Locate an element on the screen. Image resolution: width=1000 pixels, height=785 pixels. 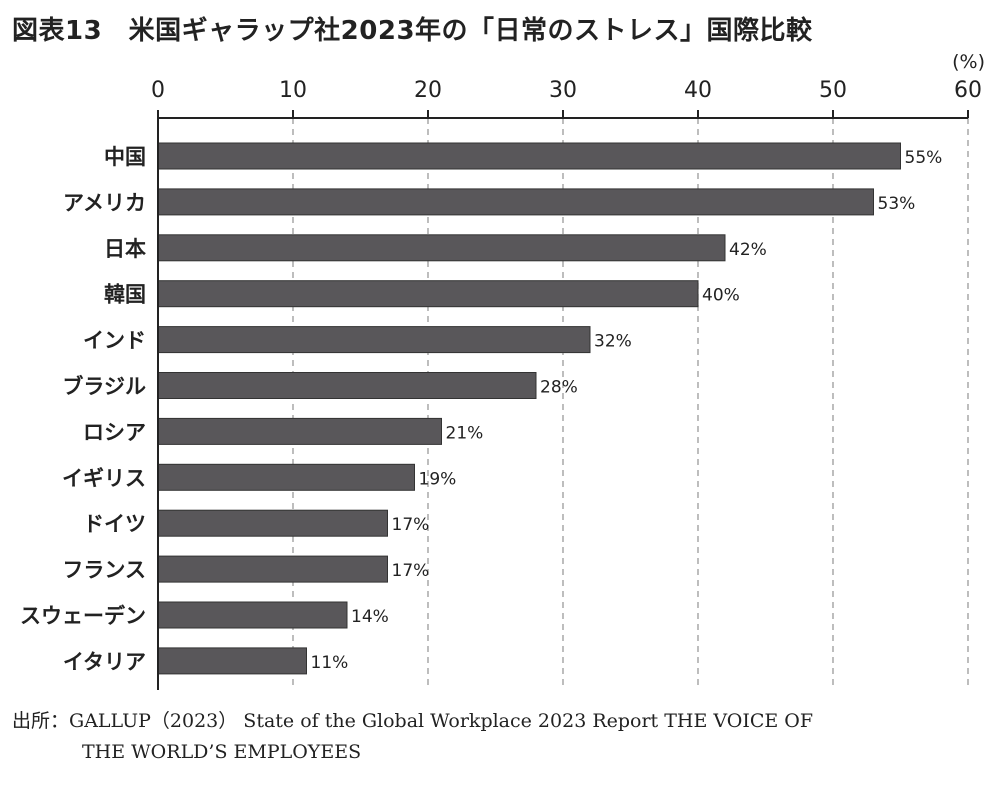
category-label: イタリア is located at coordinates (104, 662).